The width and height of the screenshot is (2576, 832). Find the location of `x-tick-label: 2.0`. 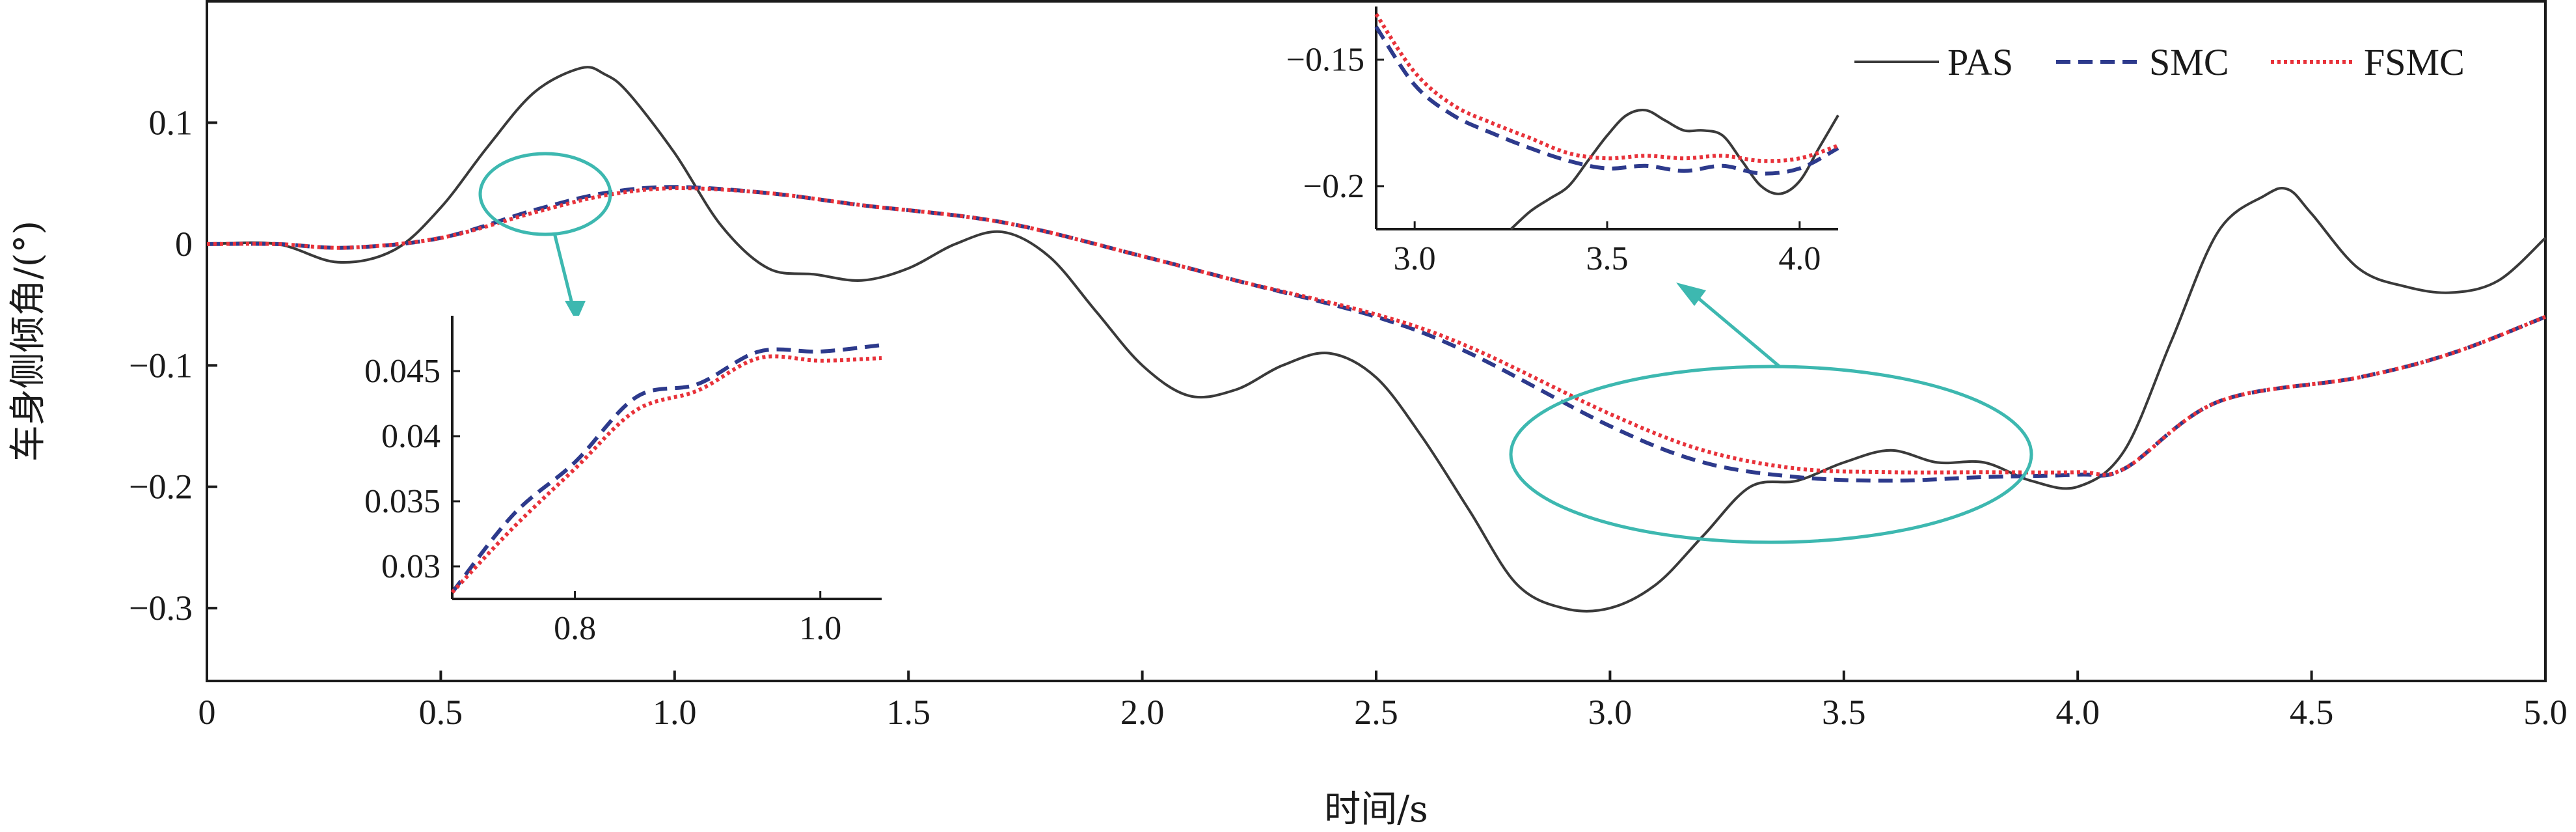

x-tick-label: 2.0 is located at coordinates (1142, 712).